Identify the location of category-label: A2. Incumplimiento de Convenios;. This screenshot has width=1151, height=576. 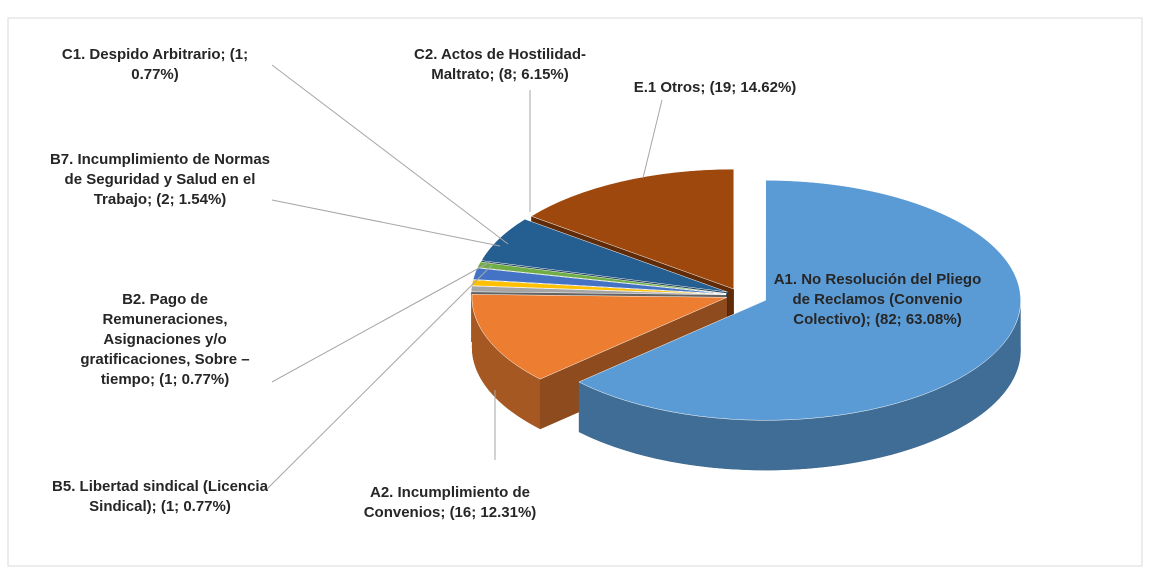
(447, 502).